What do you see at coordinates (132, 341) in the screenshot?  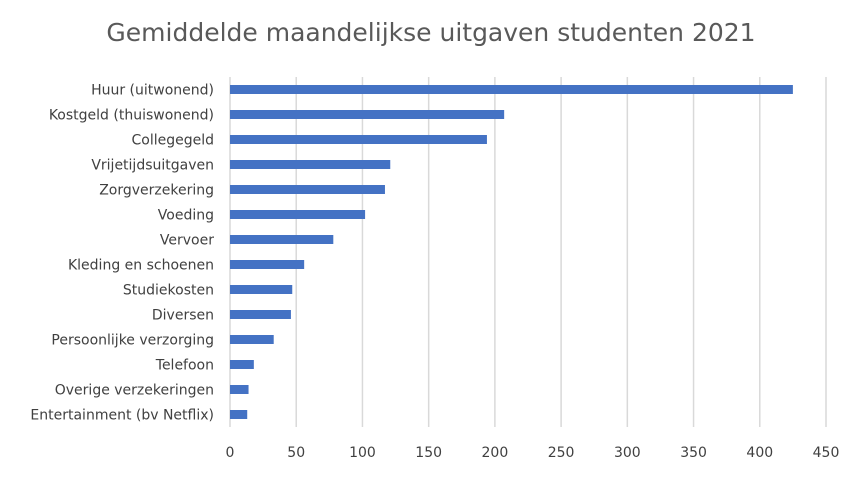 I see `category-label: Persoonlijke verzorging` at bounding box center [132, 341].